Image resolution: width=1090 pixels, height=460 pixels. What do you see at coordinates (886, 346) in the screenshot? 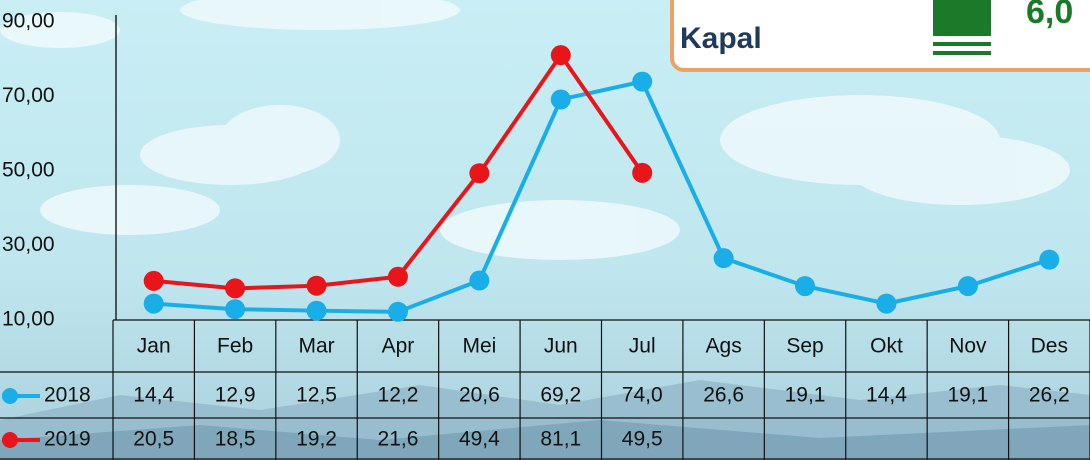
I see `x-tick-label: Okt` at bounding box center [886, 346].